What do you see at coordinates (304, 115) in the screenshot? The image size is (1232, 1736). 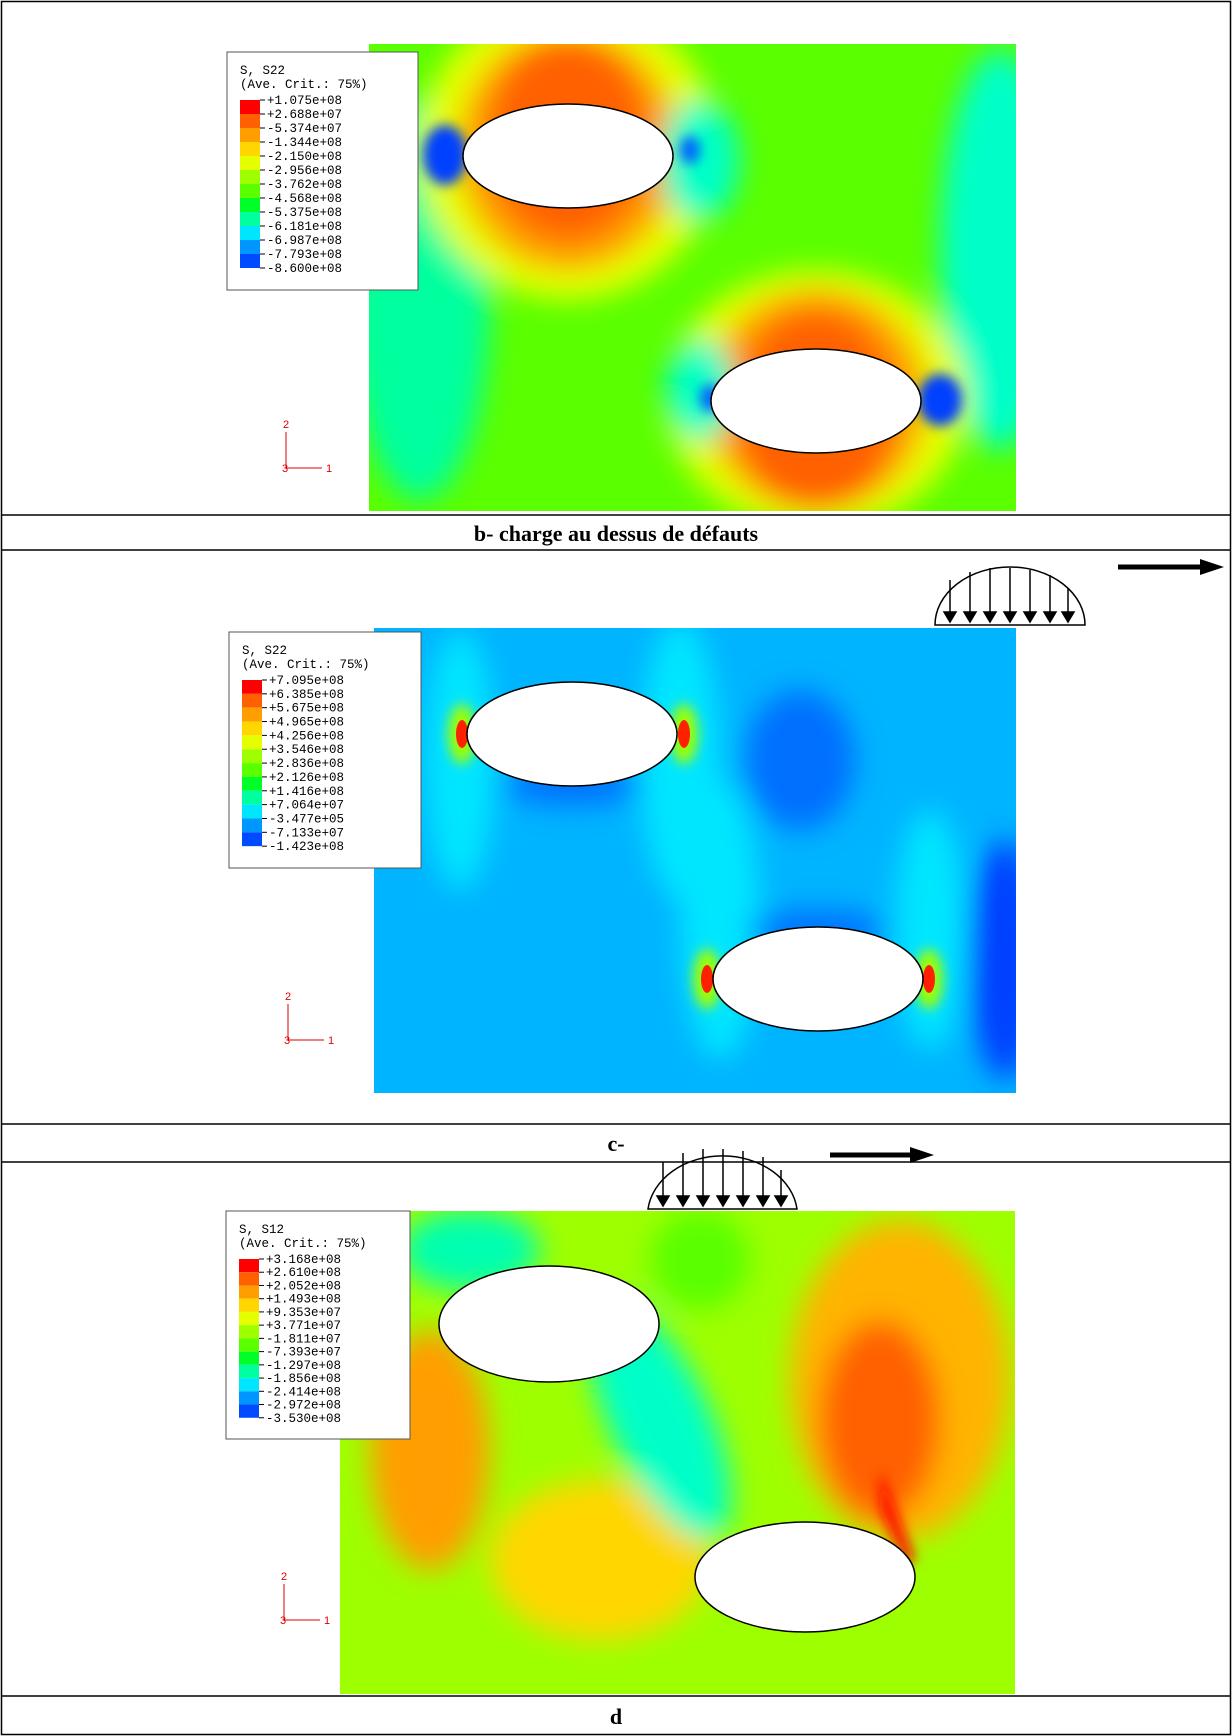 I see `legend-value: +2.688e+07` at bounding box center [304, 115].